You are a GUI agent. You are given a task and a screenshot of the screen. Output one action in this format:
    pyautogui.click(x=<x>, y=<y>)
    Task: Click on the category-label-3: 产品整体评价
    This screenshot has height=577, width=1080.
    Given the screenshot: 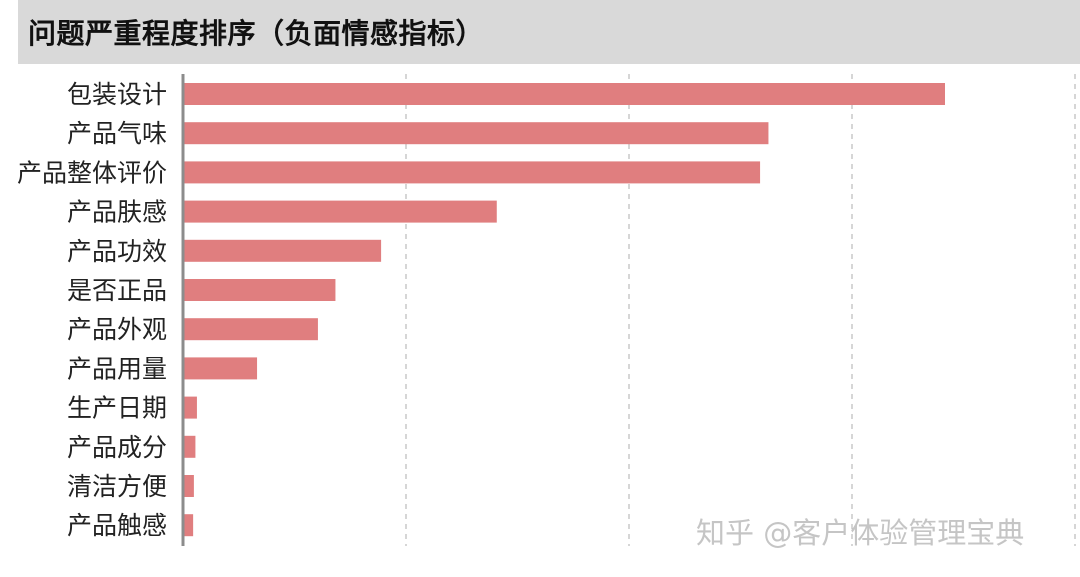 What is the action you would take?
    pyautogui.click(x=92, y=172)
    